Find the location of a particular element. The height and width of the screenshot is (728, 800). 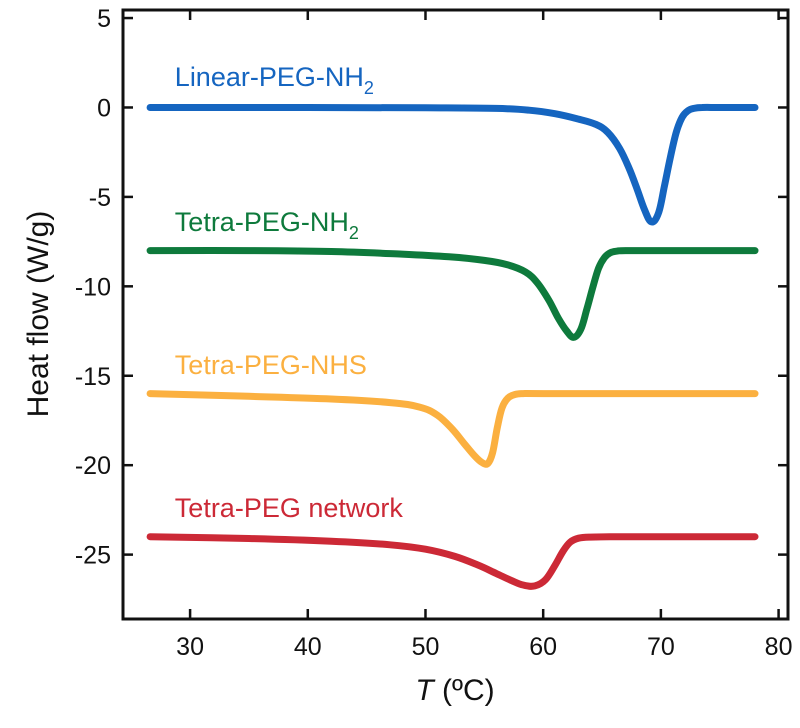

series-label-tetra-peg-nh2: Tetra-PEG-NH2 is located at coordinates (267, 225).